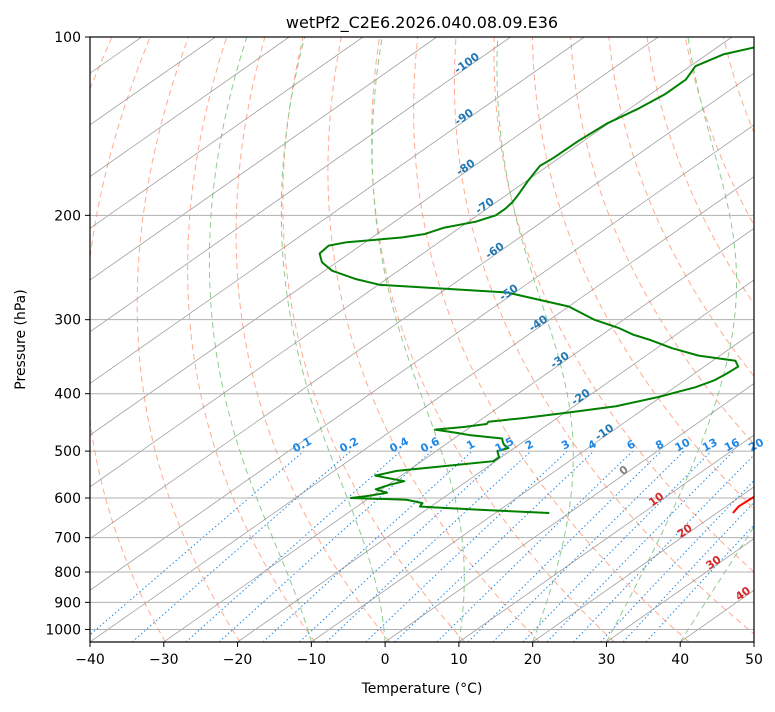 The height and width of the screenshot is (712, 775). Describe the element at coordinates (164, 660) in the screenshot. I see `x-tick-label: −30` at that location.